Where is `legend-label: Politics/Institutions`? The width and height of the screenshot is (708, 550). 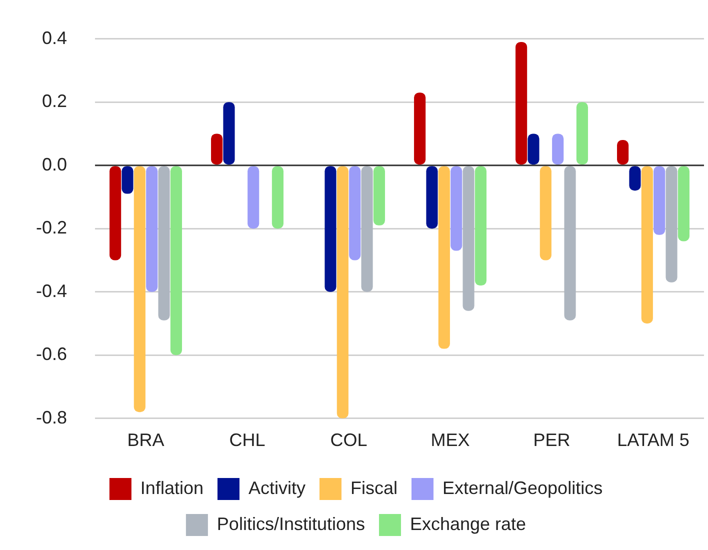
legend-label: Politics/Institutions is located at coordinates (290, 524).